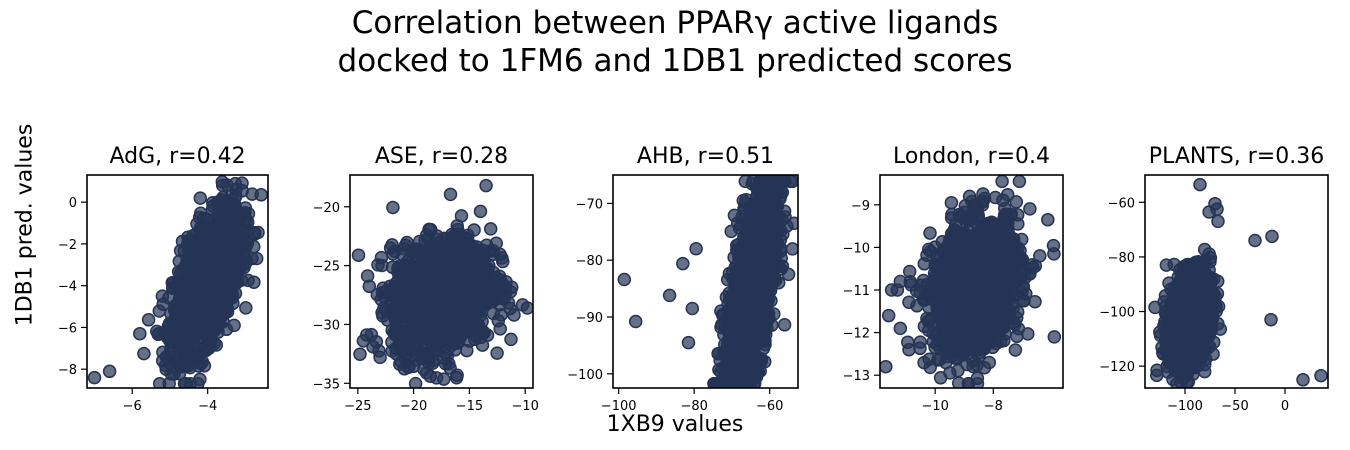 This screenshot has width=1350, height=450. I want to click on y-tick-label: −100, so click(585, 375).